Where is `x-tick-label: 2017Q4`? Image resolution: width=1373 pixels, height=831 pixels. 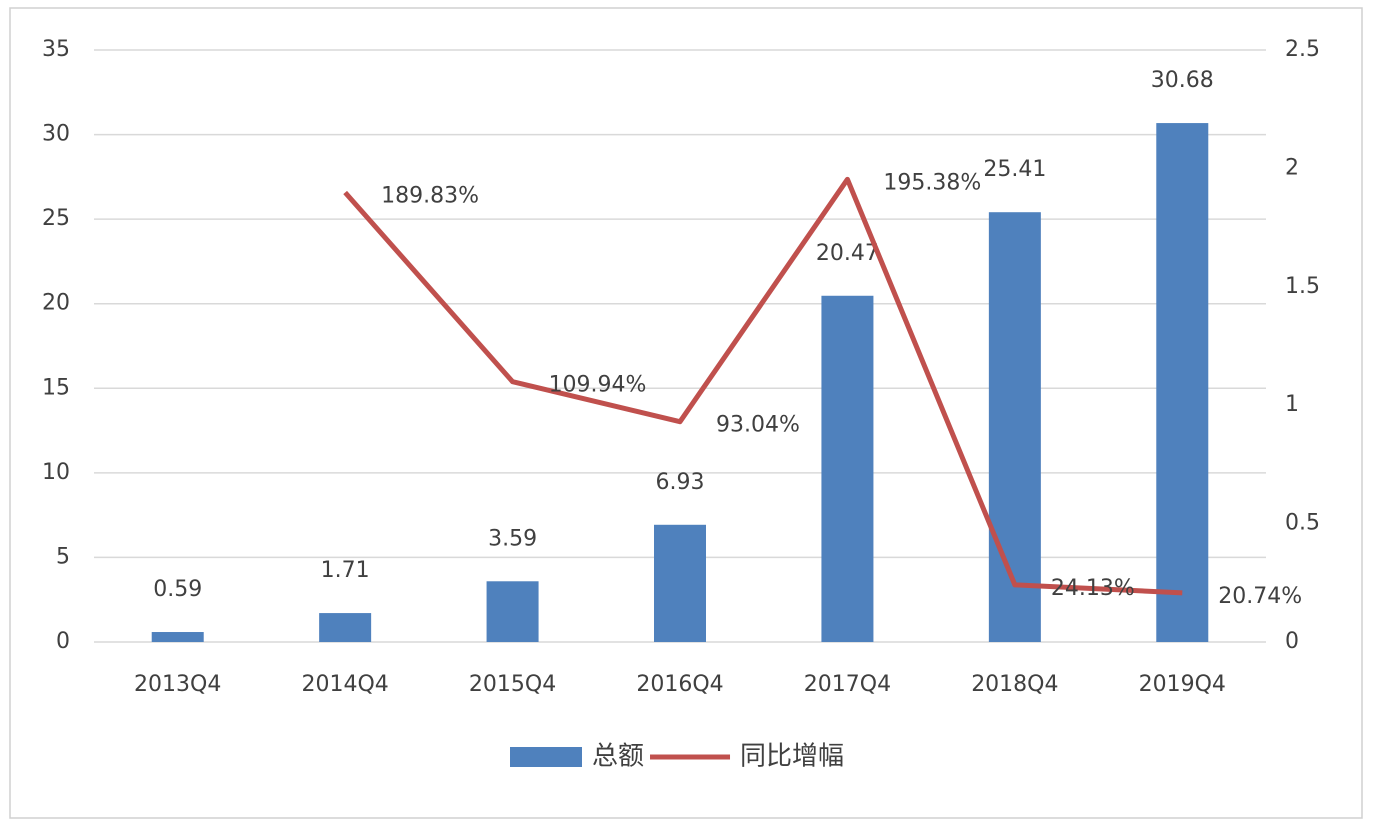
x-tick-label: 2017Q4 is located at coordinates (847, 684).